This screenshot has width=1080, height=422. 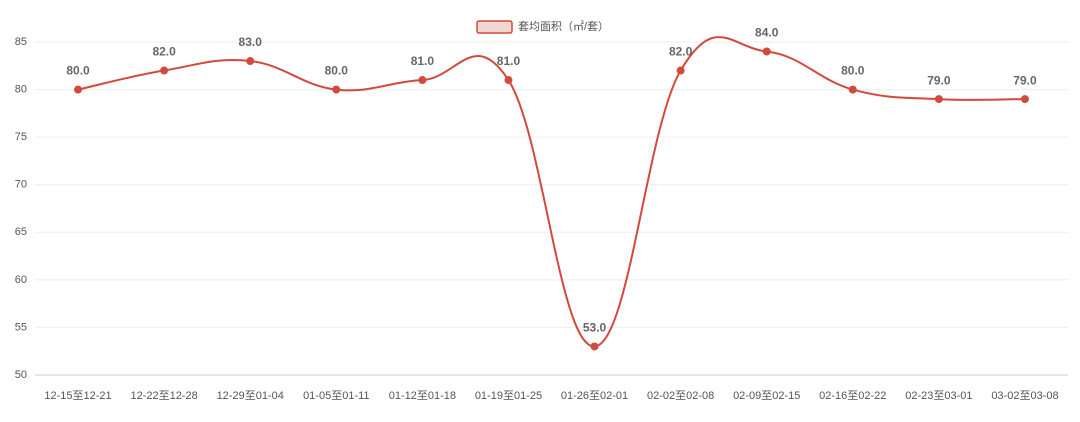 What do you see at coordinates (163, 396) in the screenshot?
I see `x-tick-label: 12-22至12-28` at bounding box center [163, 396].